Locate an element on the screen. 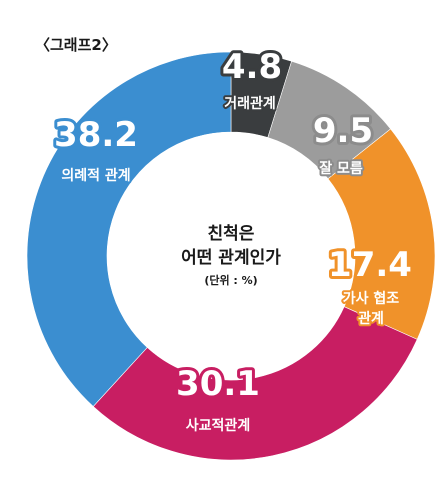 This screenshot has width=441, height=485. center-title-line2: 어떤 관계인가 is located at coordinates (231, 258).